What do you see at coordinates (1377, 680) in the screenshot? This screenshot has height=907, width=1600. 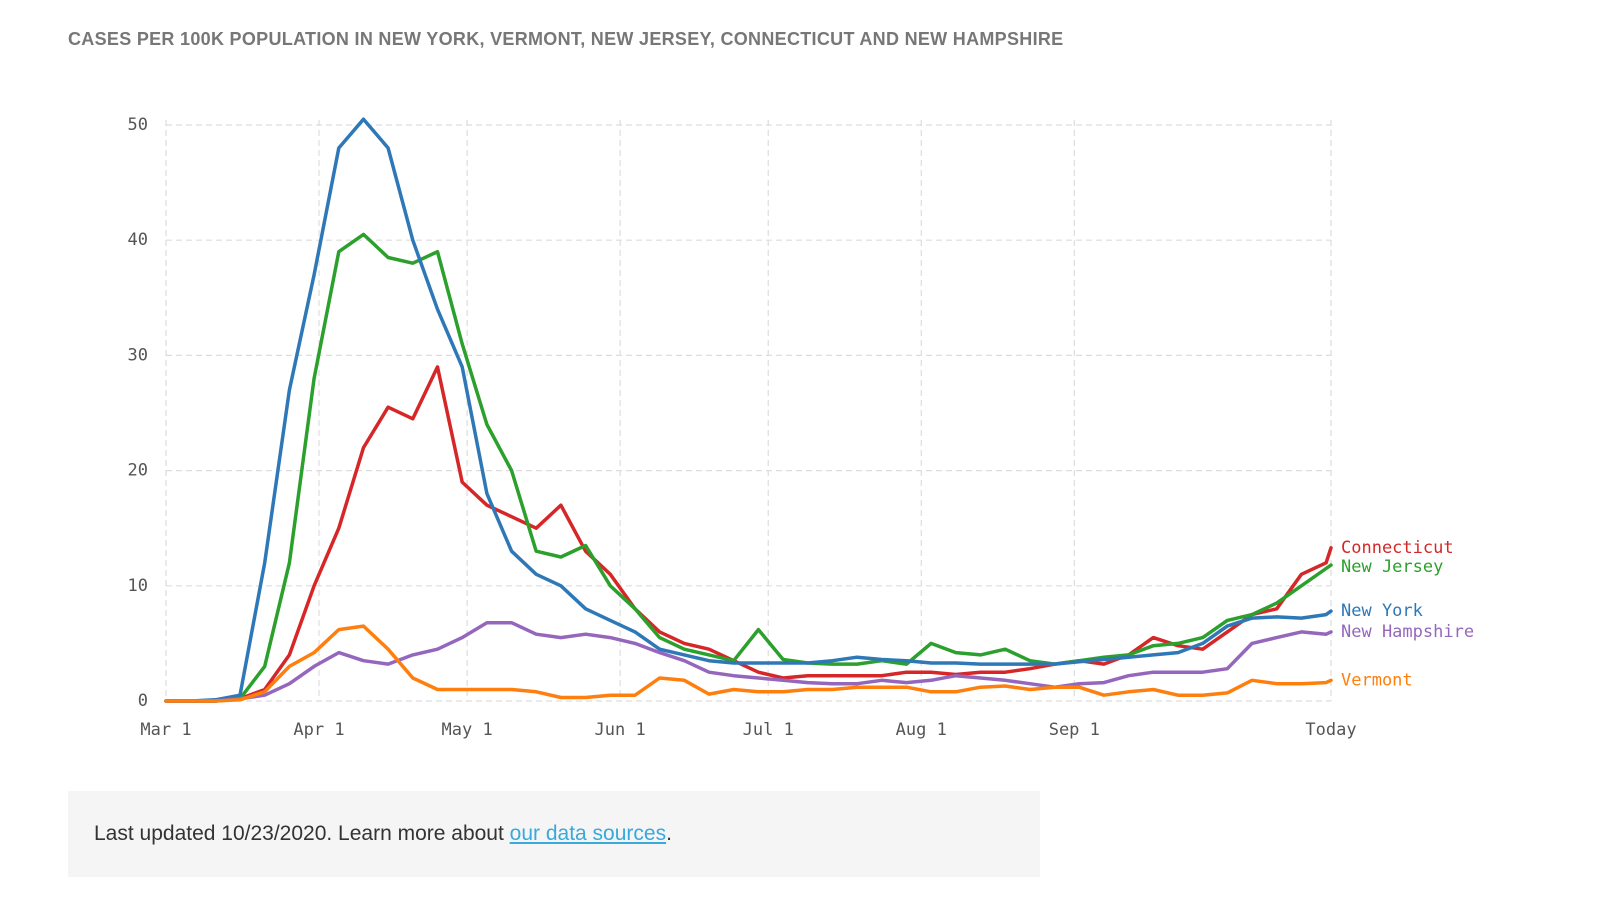 I see `legend-label: Vermont` at bounding box center [1377, 680].